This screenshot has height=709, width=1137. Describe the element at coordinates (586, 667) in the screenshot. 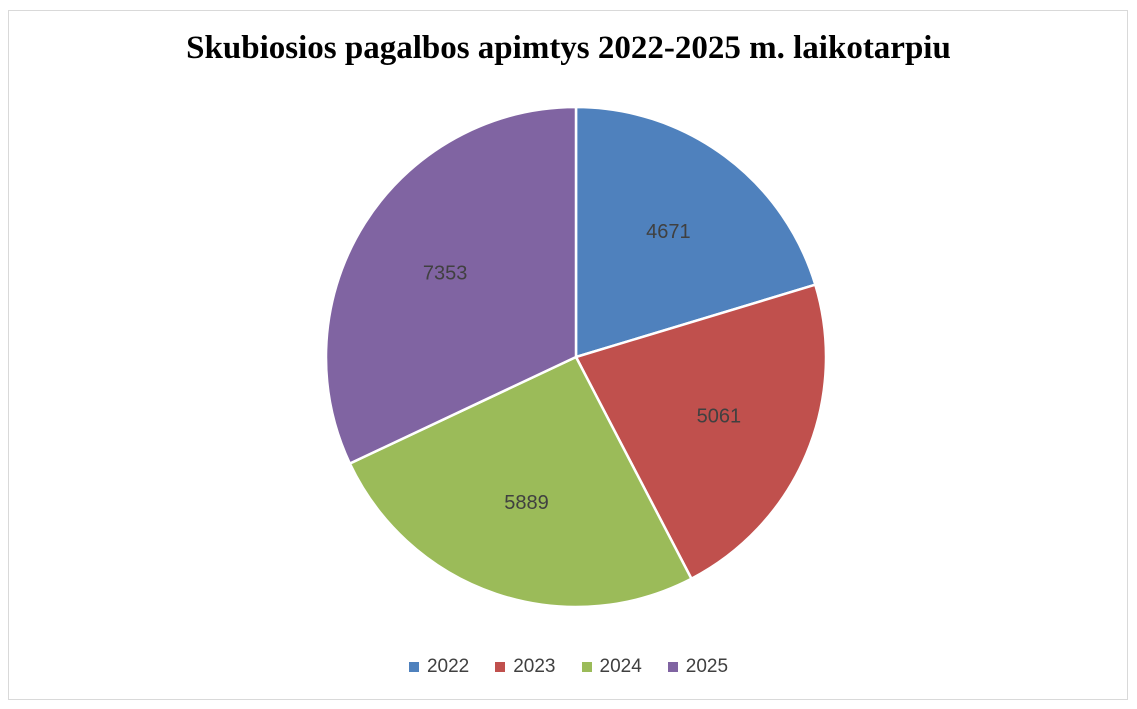

I see `legend-swatch-2024` at that location.